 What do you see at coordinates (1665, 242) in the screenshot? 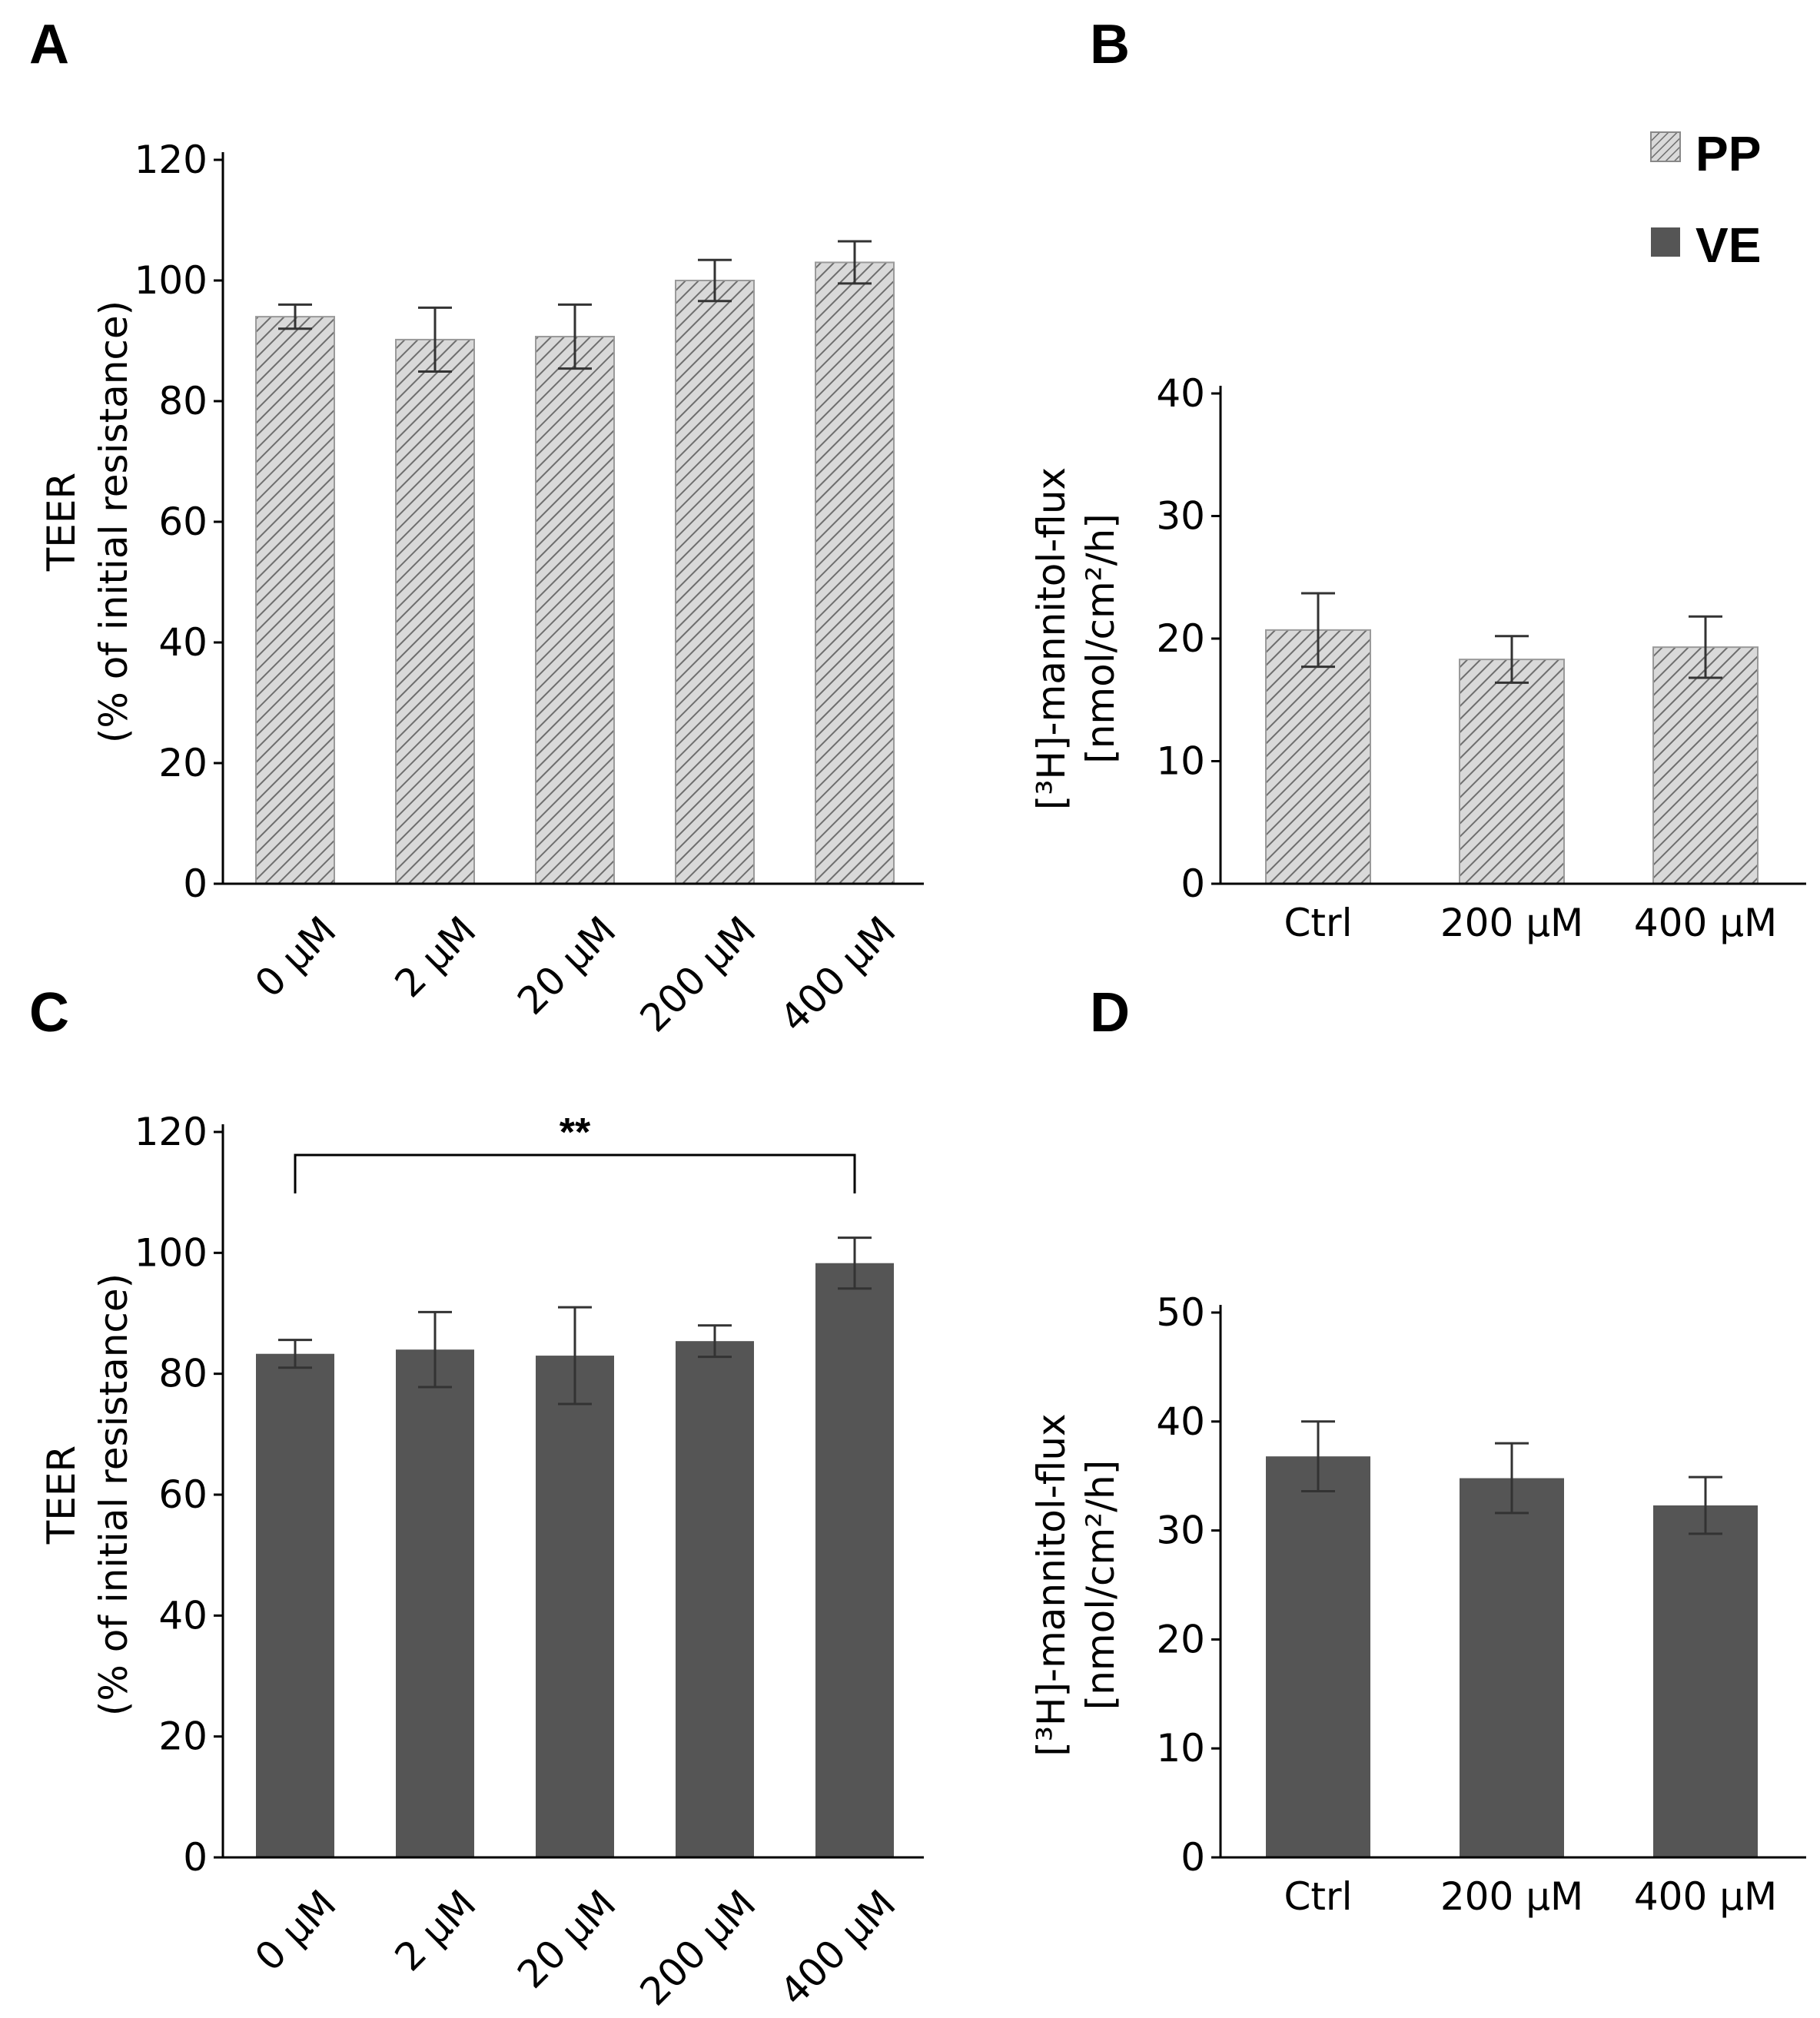
I see `legend-swatch-ve` at bounding box center [1665, 242].